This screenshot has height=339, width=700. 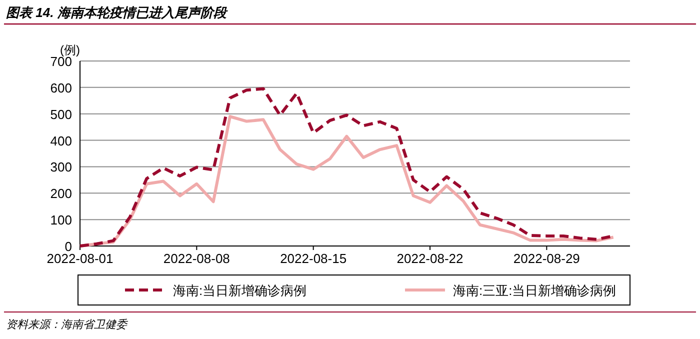 What do you see at coordinates (61, 194) in the screenshot?
I see `y-tick-label: 200` at bounding box center [61, 194].